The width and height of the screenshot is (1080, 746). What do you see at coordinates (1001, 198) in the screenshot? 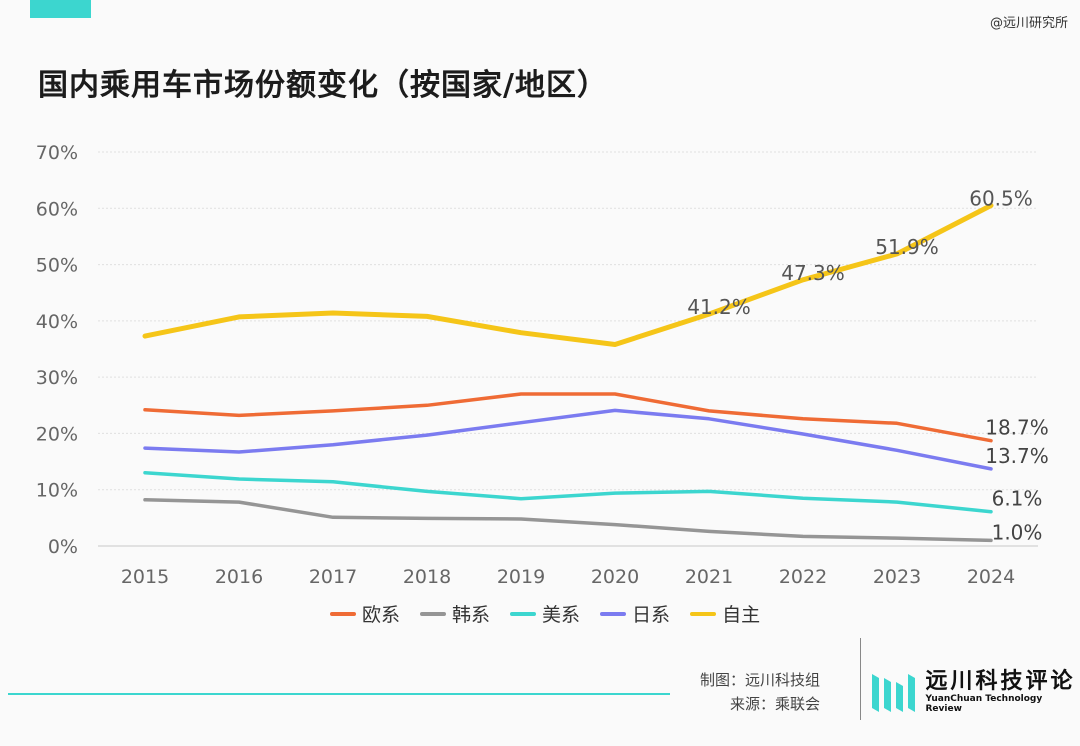
I see `data-label: 60.5%` at bounding box center [1001, 198].